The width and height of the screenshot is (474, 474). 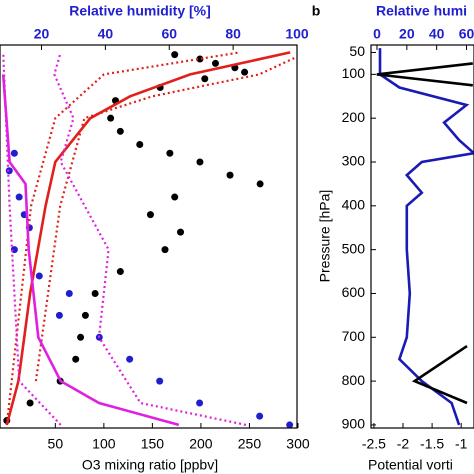 I want to click on x-tick-label: 100, so click(x=104, y=444).